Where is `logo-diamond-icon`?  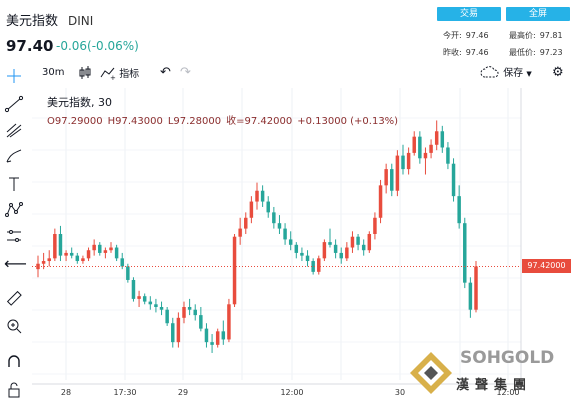
logo-diamond-icon is located at coordinates (431, 373).